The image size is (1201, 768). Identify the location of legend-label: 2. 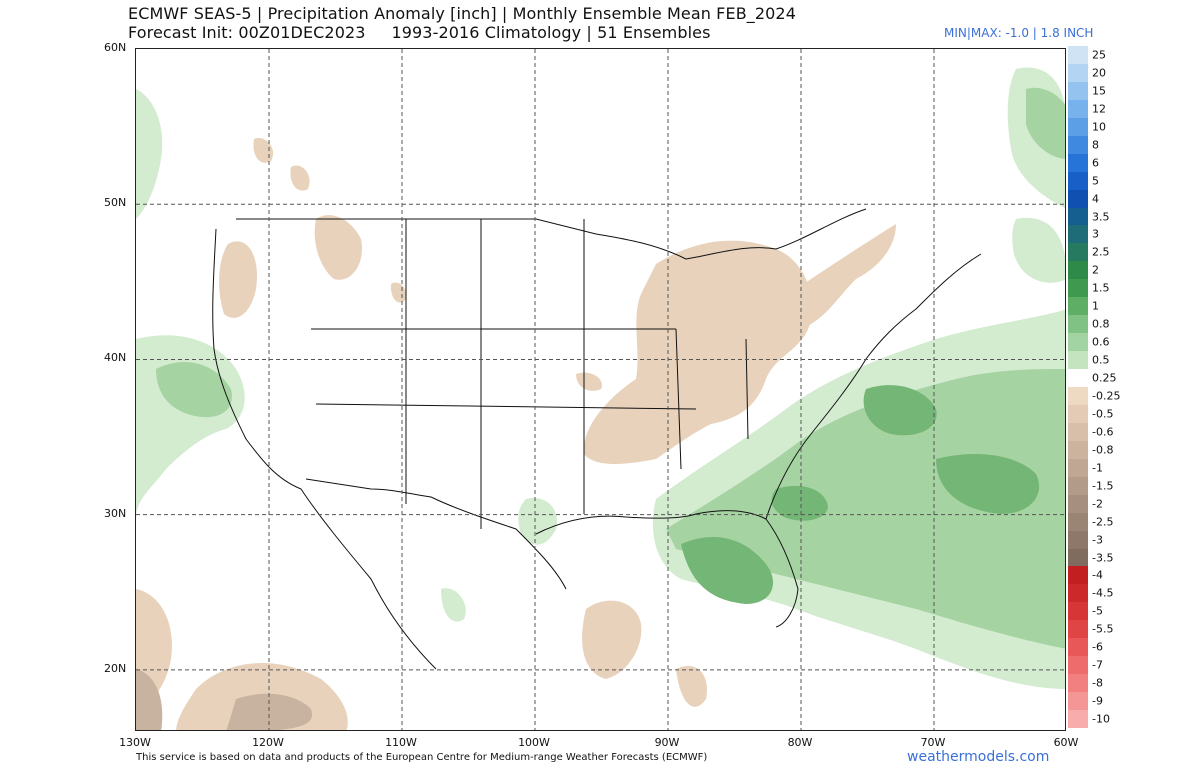
(1095, 270).